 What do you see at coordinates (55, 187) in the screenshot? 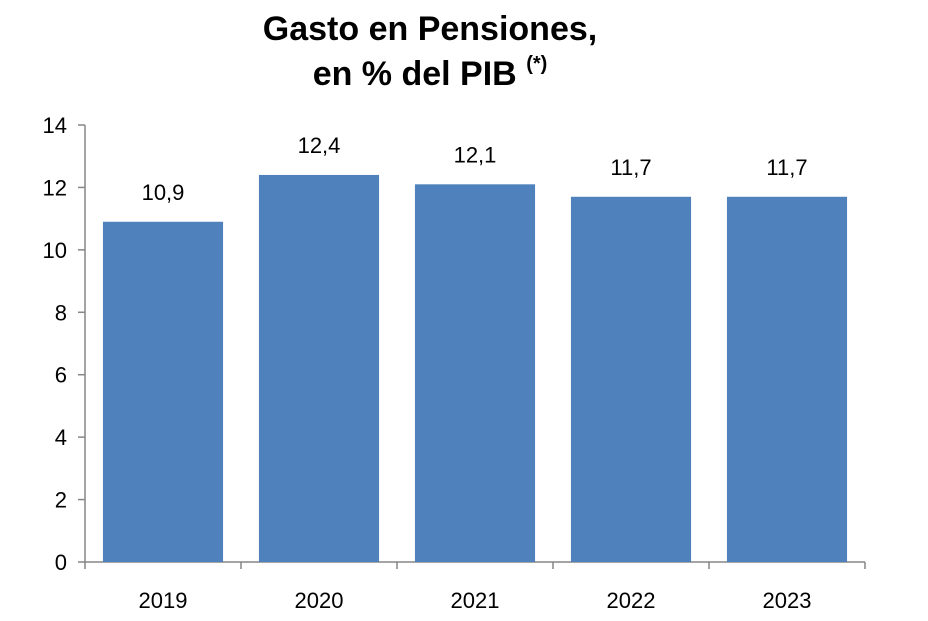
I see `y-tick-label: 12` at bounding box center [55, 187].